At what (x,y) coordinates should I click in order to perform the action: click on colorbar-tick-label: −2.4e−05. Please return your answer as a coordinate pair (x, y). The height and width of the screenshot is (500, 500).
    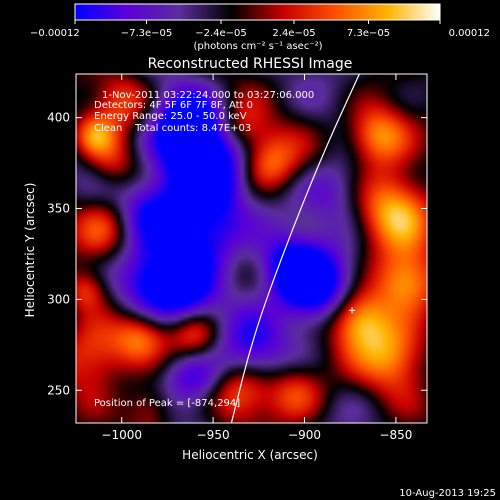
    Looking at the image, I should click on (221, 33).